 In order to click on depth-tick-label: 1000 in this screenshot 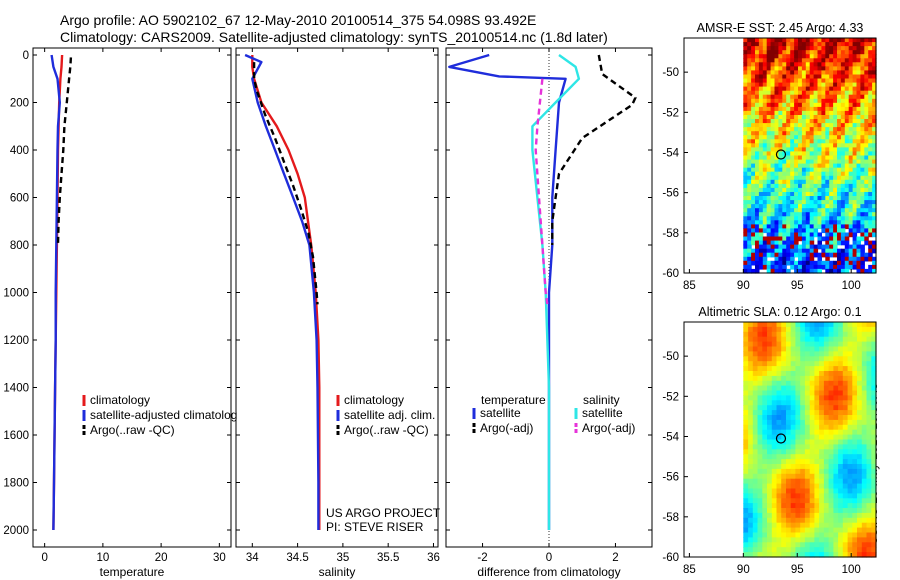, I will do `click(16, 294)`.